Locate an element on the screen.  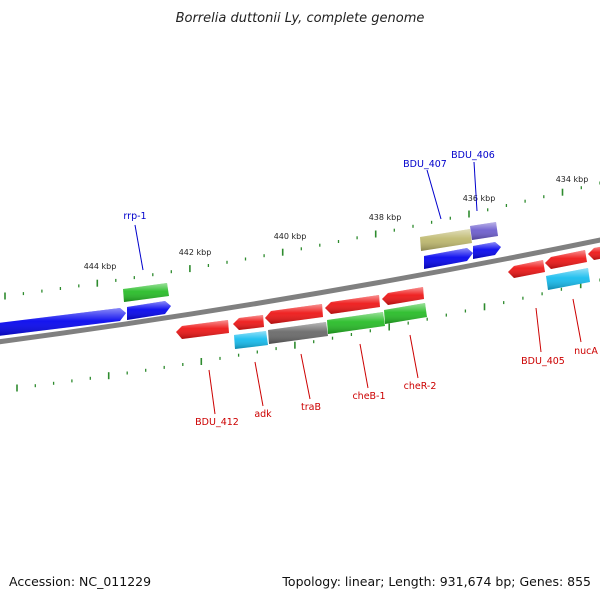
label-nuca: nucA is located at coordinates (586, 351).